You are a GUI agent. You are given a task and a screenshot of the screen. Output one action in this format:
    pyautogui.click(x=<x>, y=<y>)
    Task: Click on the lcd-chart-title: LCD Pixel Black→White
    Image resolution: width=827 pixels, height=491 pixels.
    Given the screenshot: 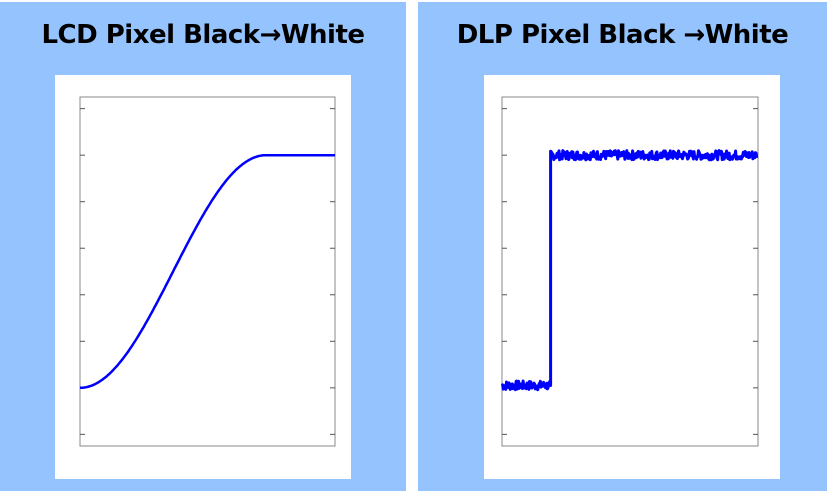 What is the action you would take?
    pyautogui.click(x=203, y=35)
    